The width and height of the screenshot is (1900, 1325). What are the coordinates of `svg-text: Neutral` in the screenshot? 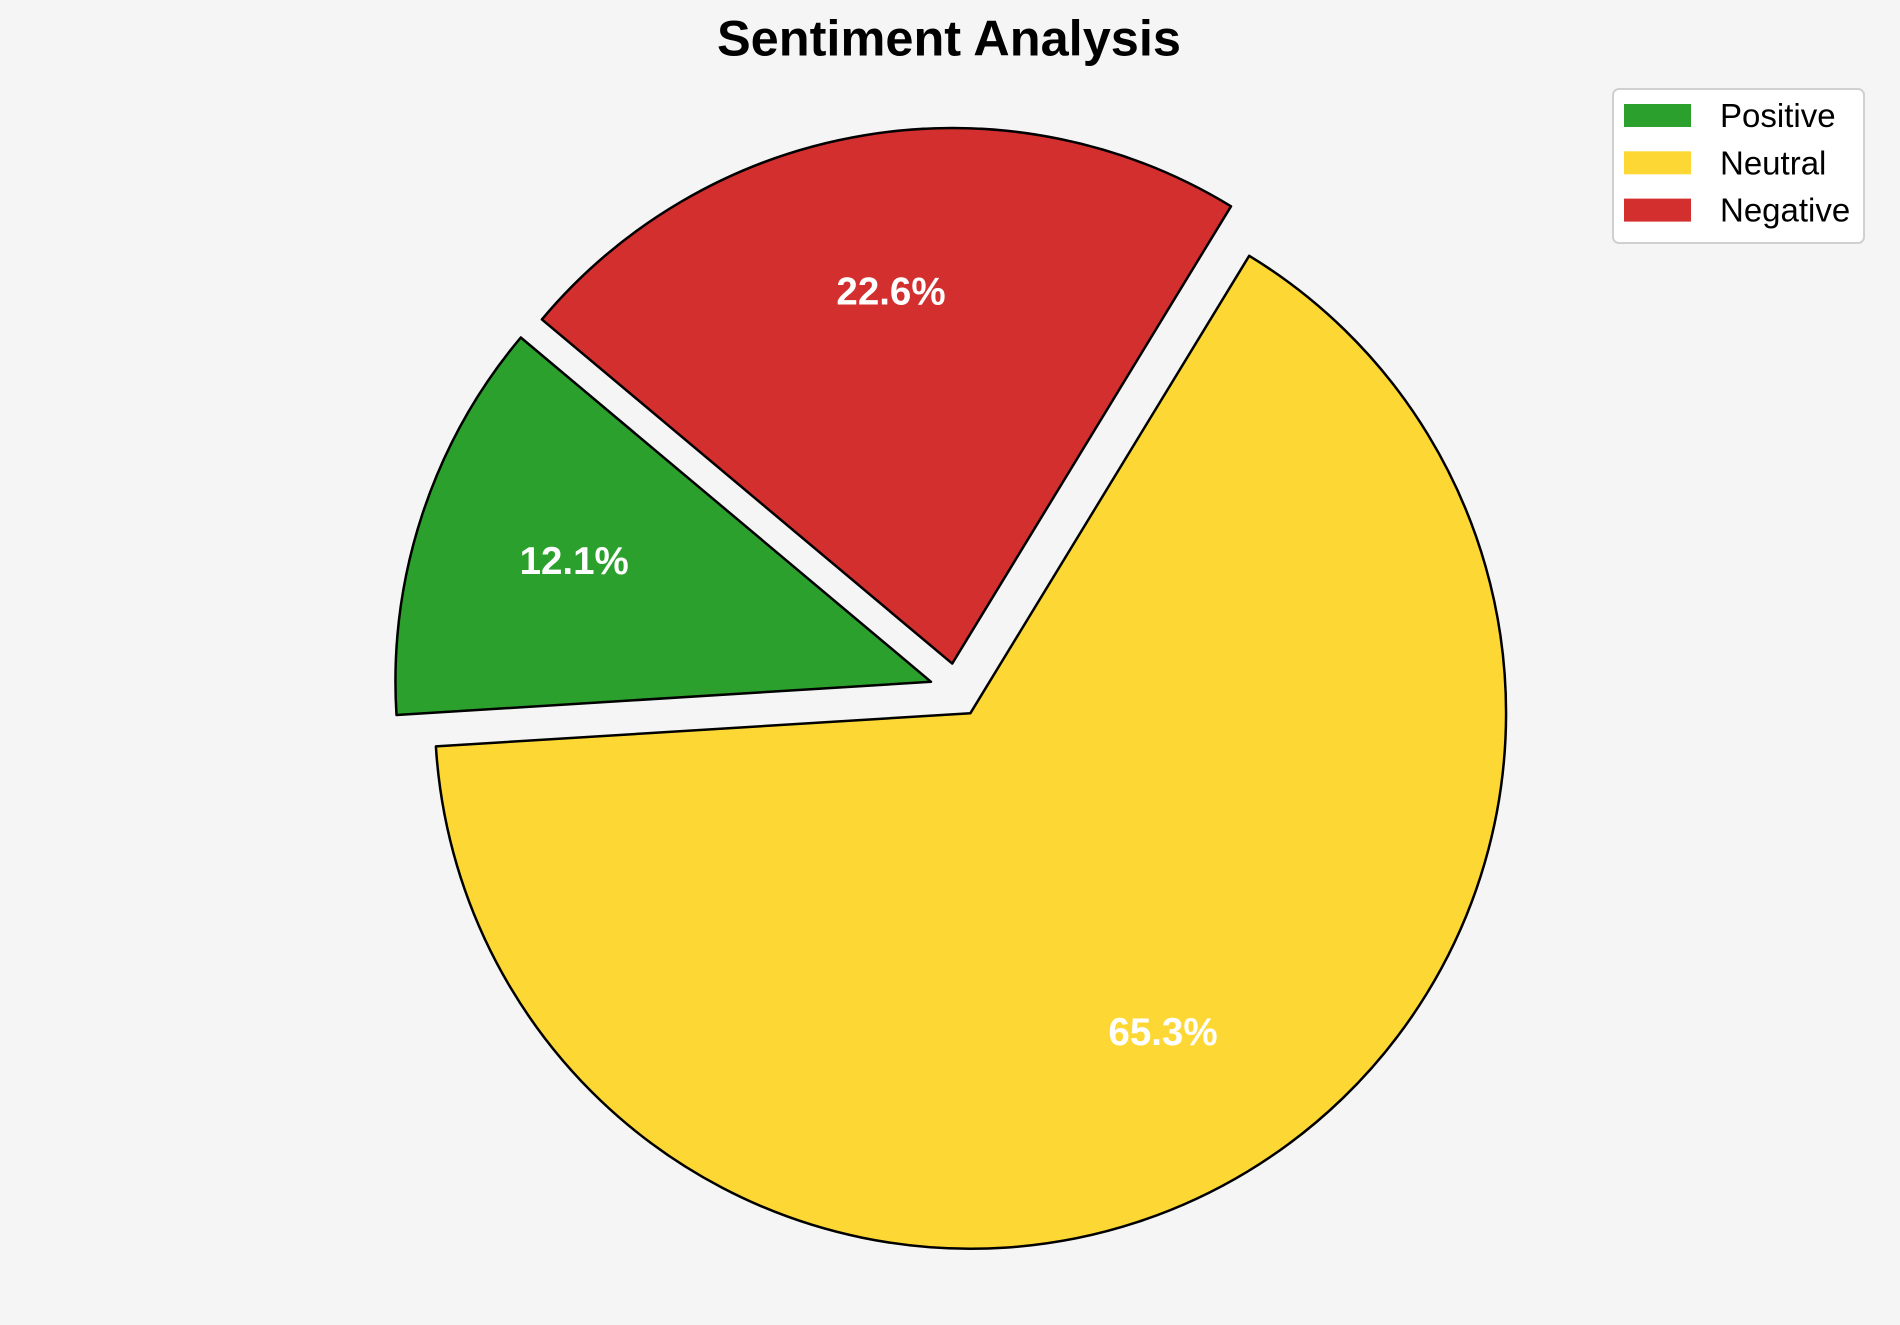 It's located at (1773, 162).